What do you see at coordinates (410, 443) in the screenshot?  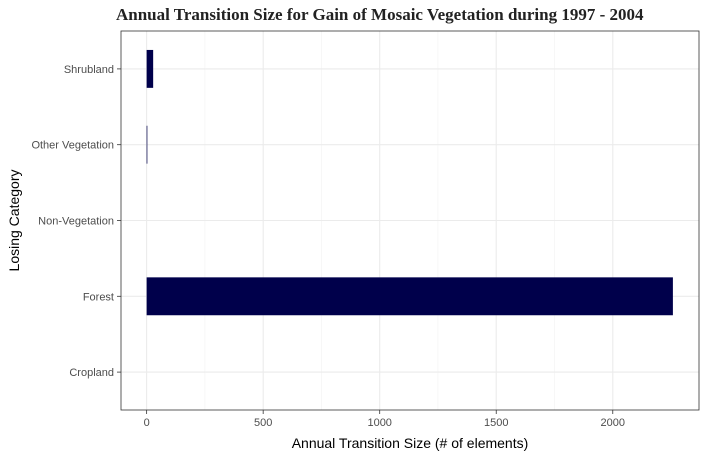 I see `x-axis-title: Annual Transition Size (# of elements)` at bounding box center [410, 443].